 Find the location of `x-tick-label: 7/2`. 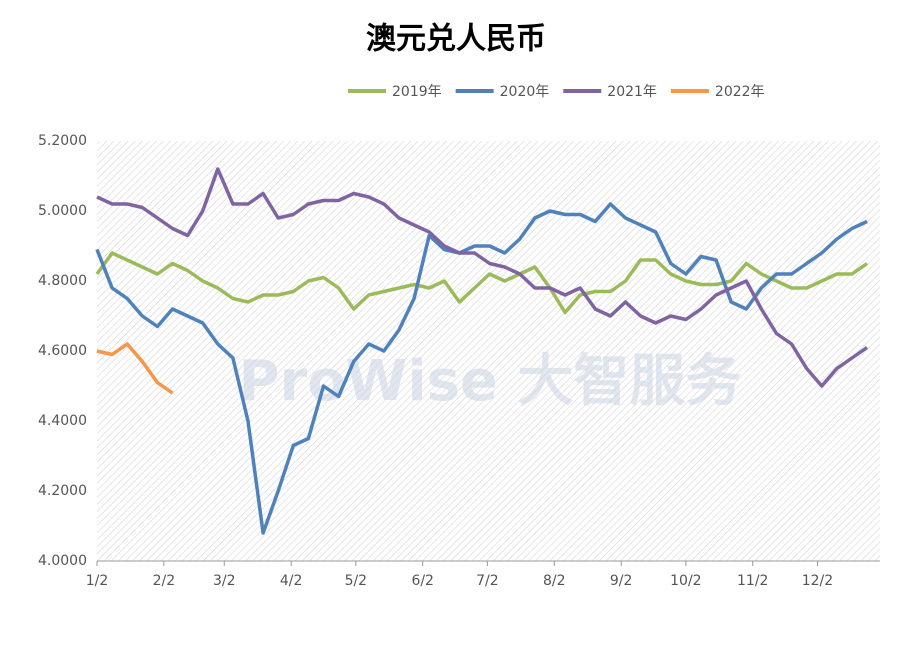

x-tick-label: 7/2 is located at coordinates (487, 581).